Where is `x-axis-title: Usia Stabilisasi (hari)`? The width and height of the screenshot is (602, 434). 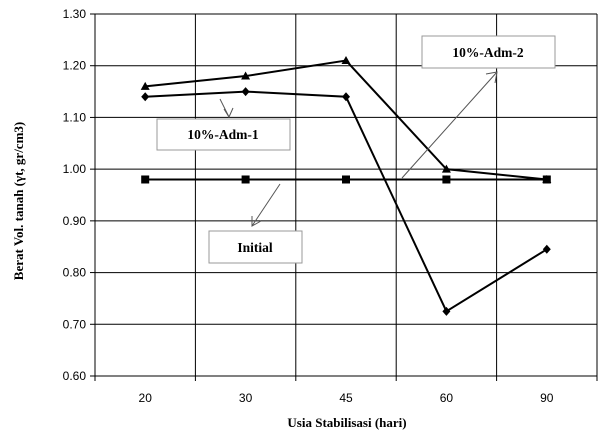 x-axis-title: Usia Stabilisasi (hari) is located at coordinates (346, 422).